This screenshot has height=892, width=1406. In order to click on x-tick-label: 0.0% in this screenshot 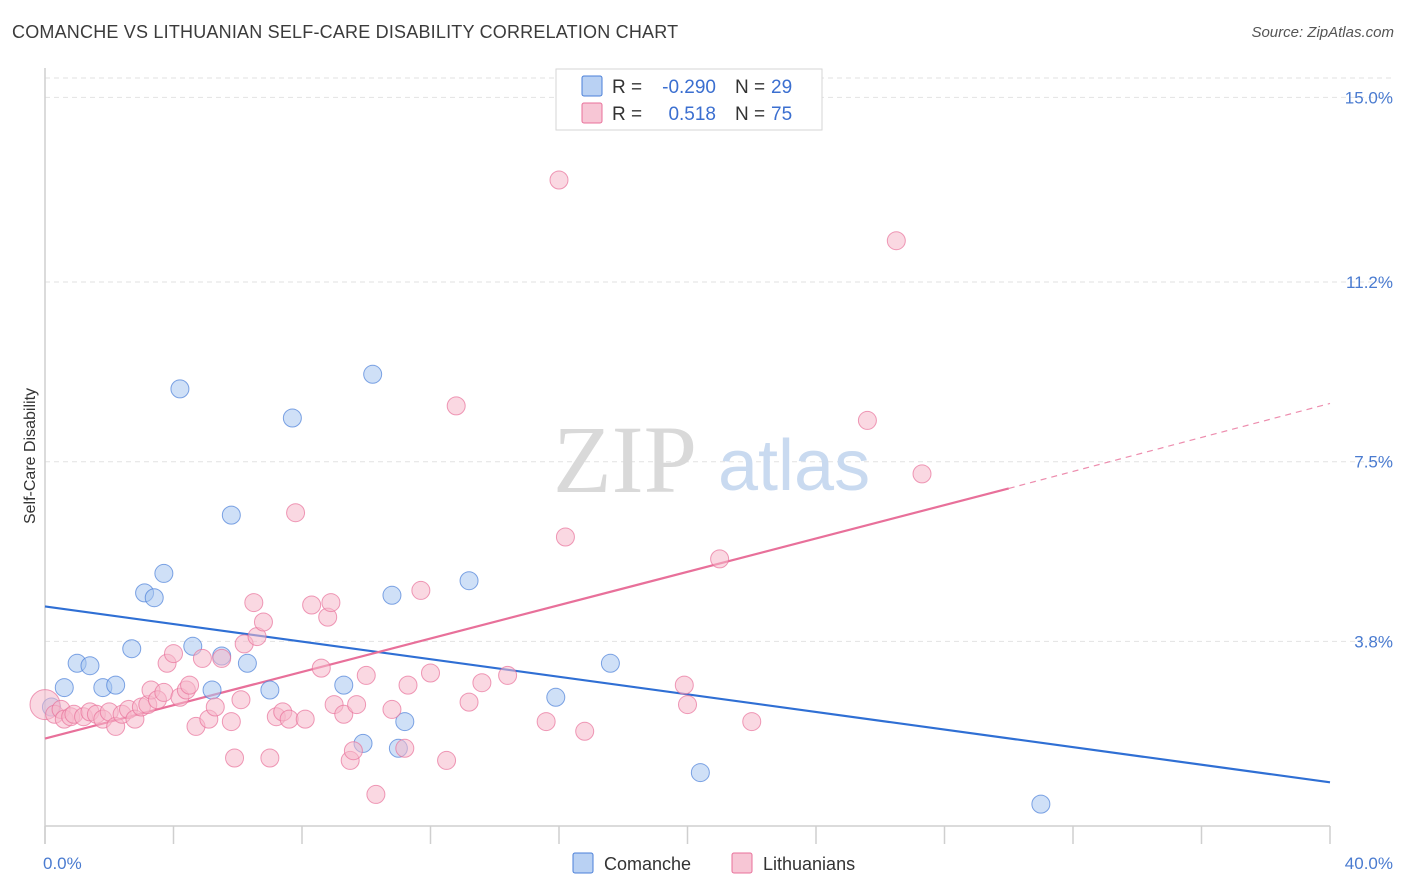, I will do `click(62, 863)`.